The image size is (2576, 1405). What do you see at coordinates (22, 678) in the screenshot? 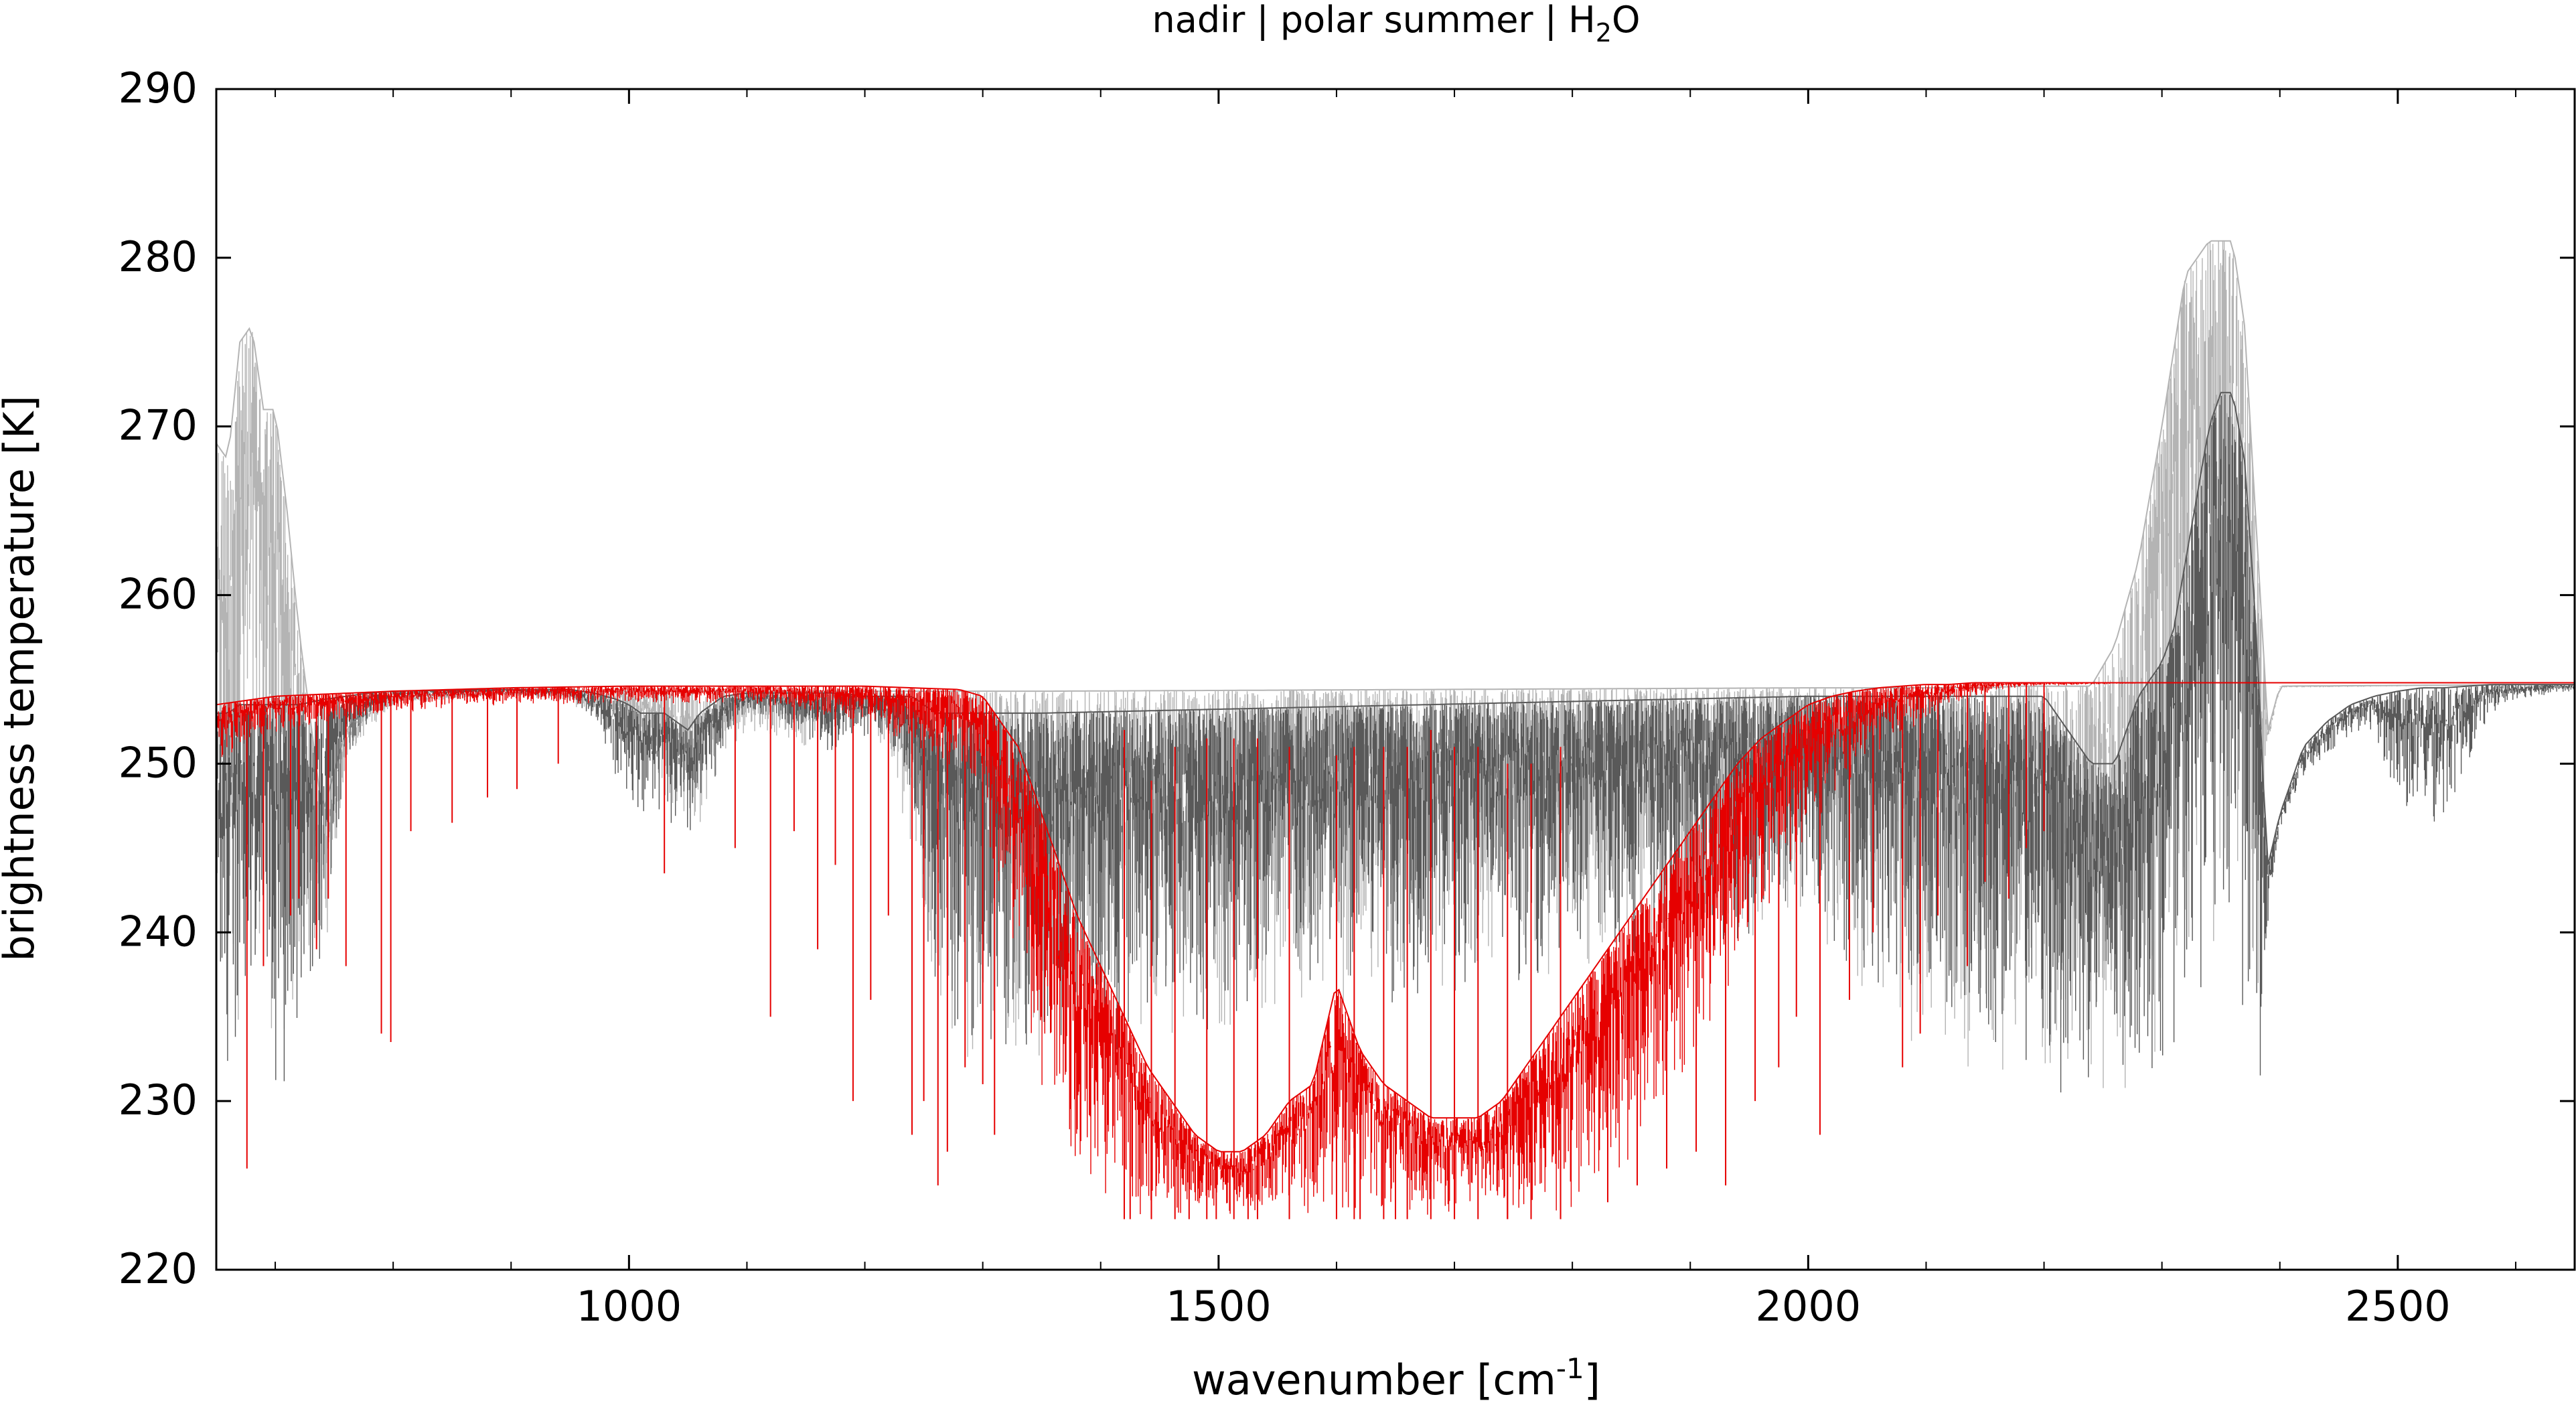
I see `y-axis-label: brightness temperature [K]` at bounding box center [22, 678].